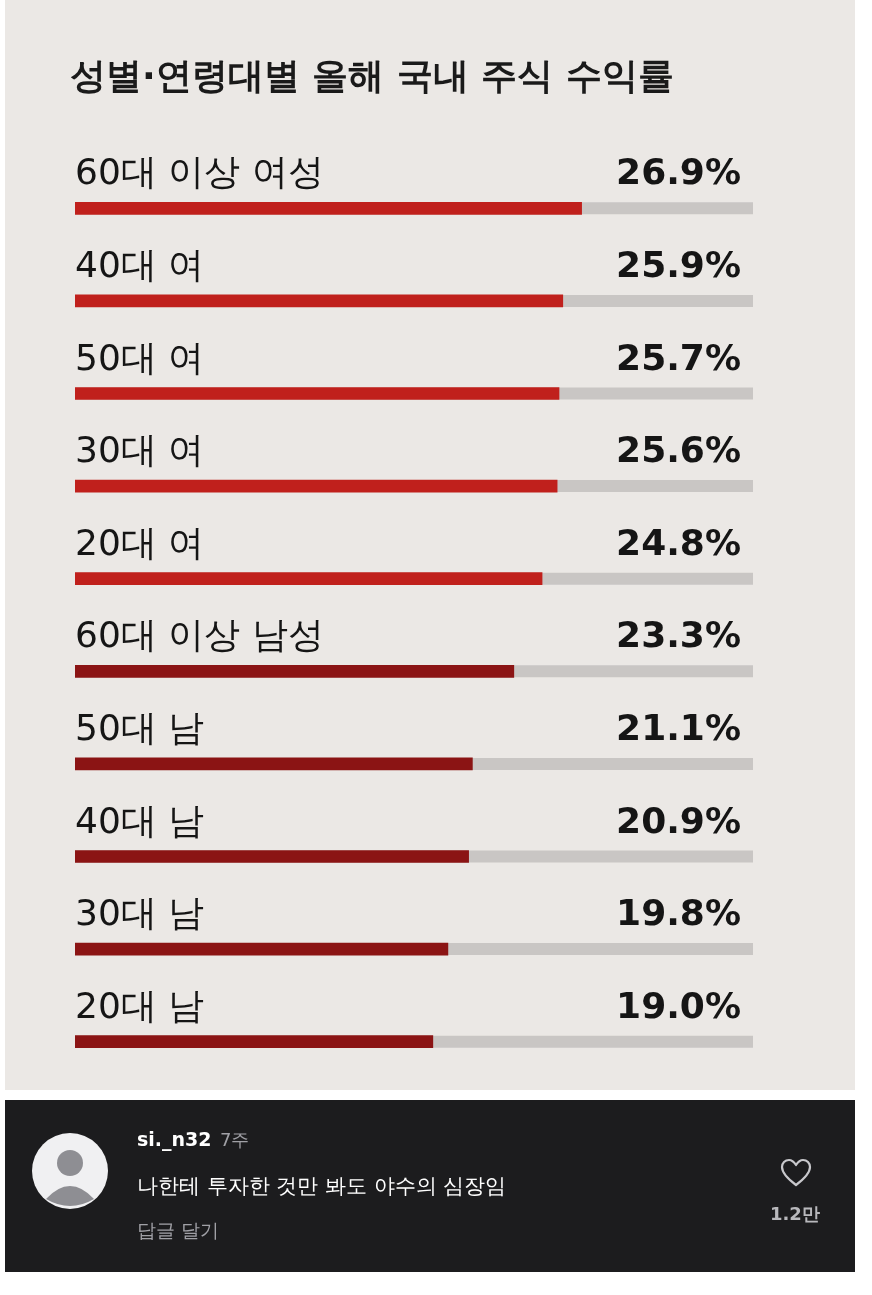  Describe the element at coordinates (678, 913) in the screenshot. I see `data-label: 19.8%` at that location.